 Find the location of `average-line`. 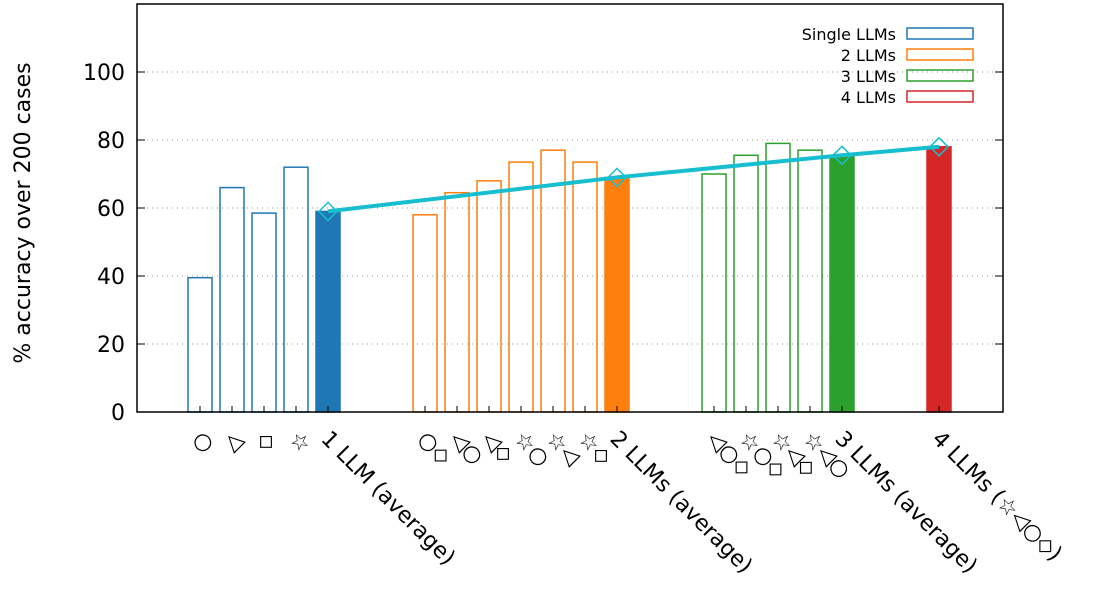

average-line is located at coordinates (633, 179).